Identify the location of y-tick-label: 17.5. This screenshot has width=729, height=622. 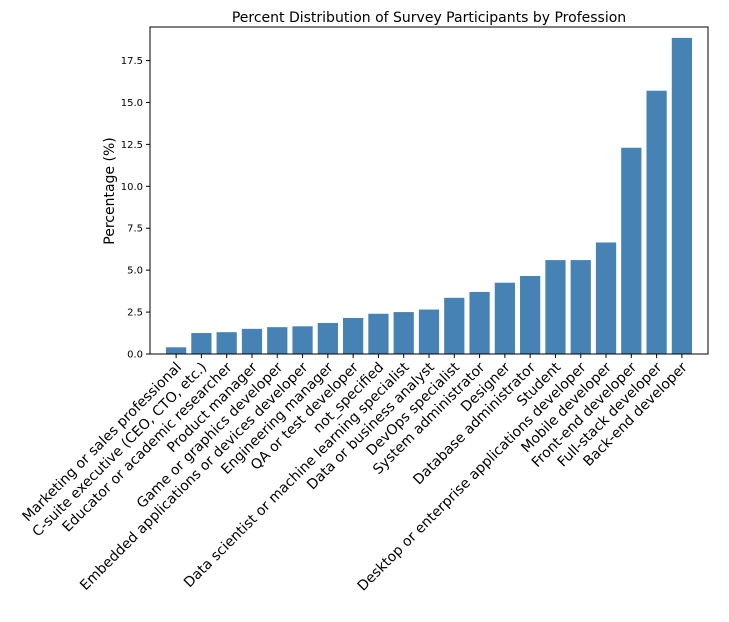
(132, 61).